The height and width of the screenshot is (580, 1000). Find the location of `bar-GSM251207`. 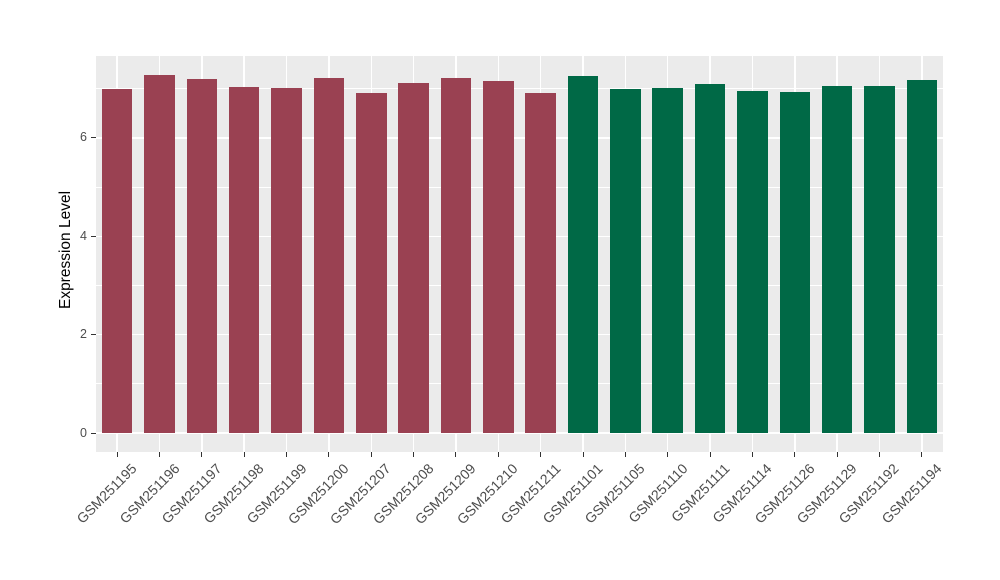

bar-GSM251207 is located at coordinates (371, 263).